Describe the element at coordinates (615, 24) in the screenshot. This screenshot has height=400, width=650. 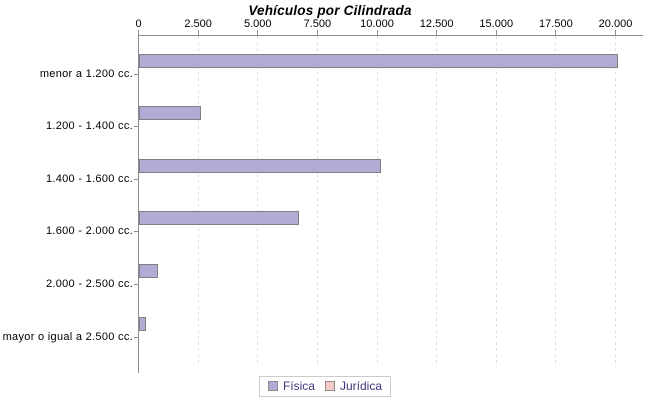
I see `x-axis-tick-label: 20.000` at that location.